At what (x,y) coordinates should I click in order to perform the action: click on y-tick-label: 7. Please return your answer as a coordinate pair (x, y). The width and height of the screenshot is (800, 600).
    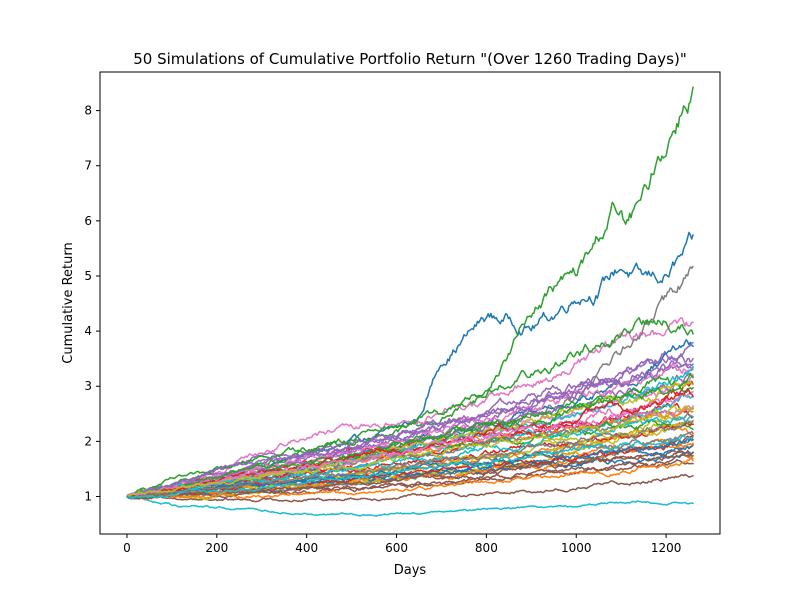
    Looking at the image, I should click on (88, 166).